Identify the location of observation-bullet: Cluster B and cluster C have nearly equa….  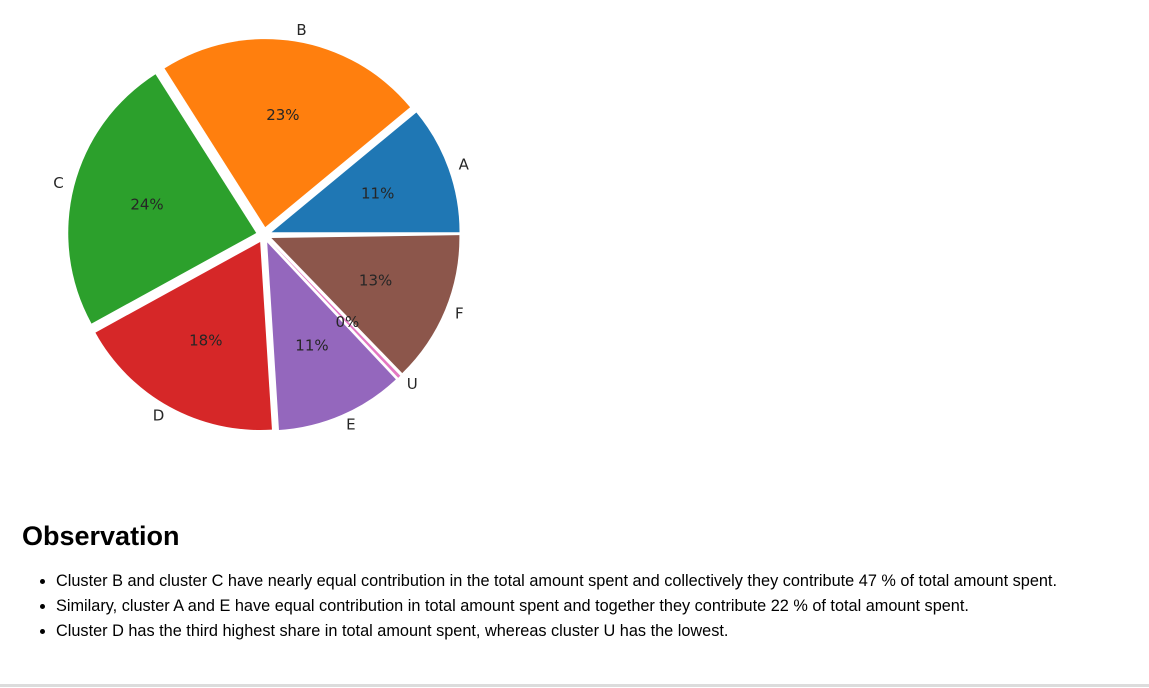
(599, 581).